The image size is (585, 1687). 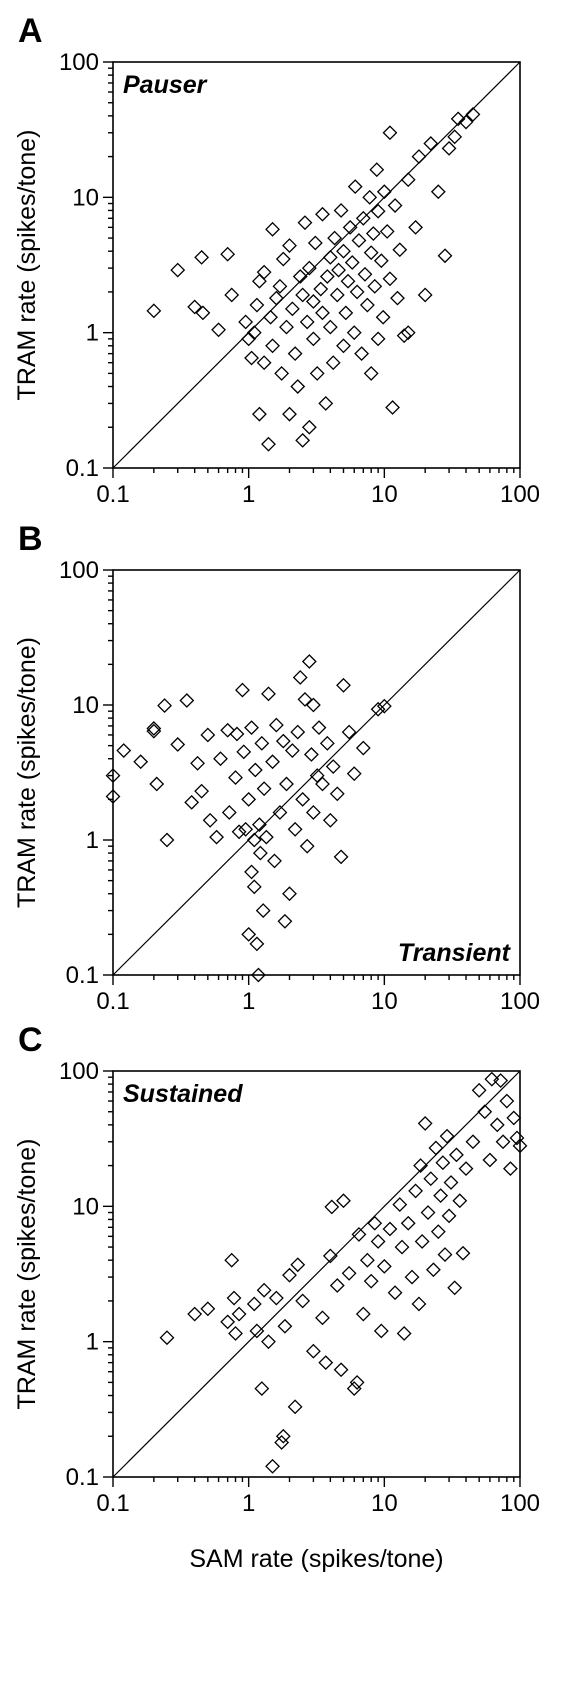 What do you see at coordinates (248, 1503) in the screenshot?
I see `x-tick-label: 1` at bounding box center [248, 1503].